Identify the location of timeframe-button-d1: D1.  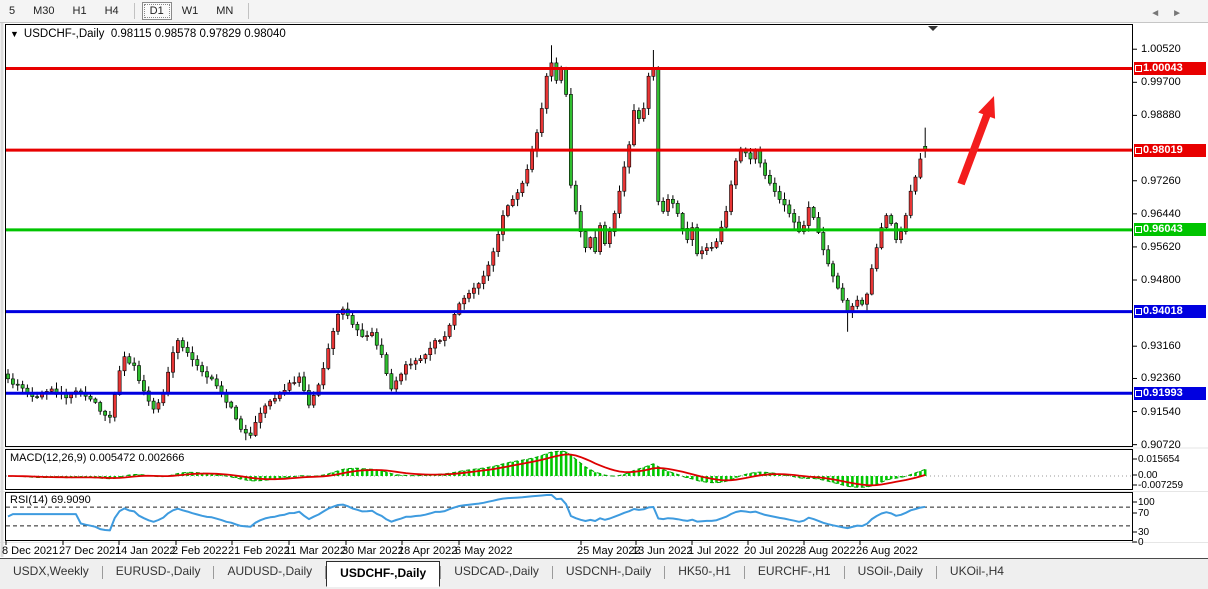
(156, 11).